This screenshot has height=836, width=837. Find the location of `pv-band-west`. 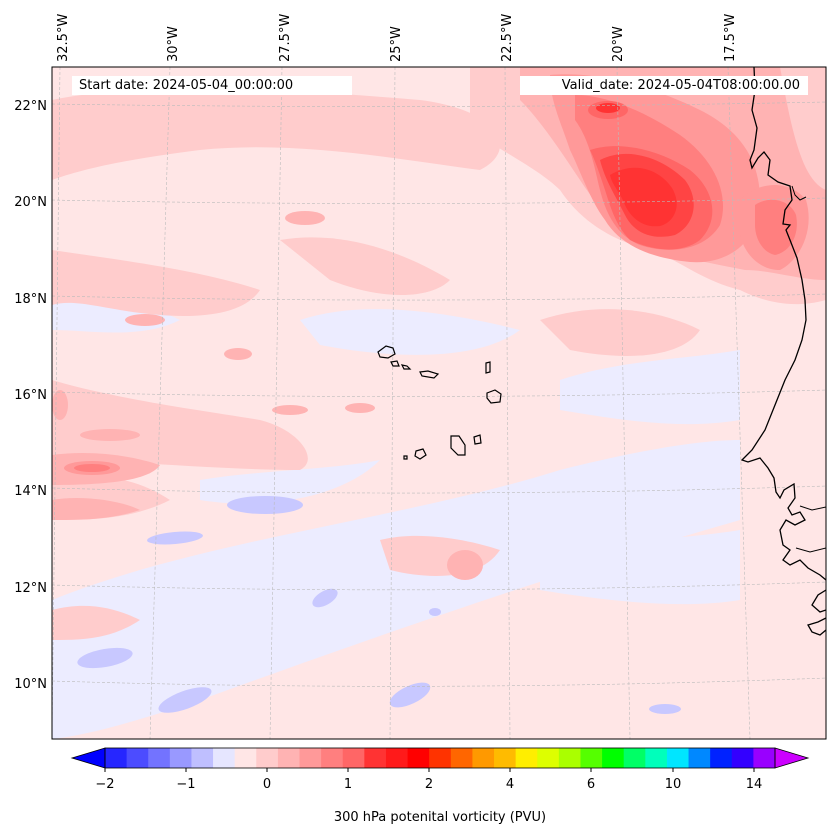

pv-band-west is located at coordinates (106, 486).